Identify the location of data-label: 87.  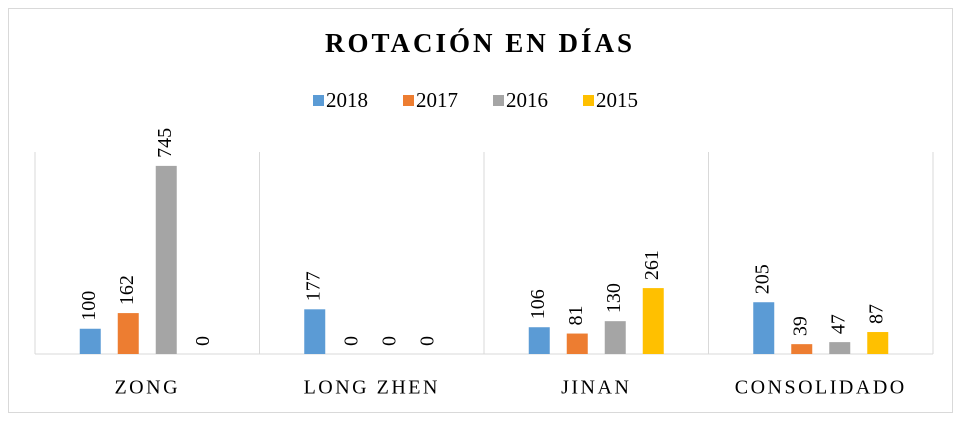
(876, 314).